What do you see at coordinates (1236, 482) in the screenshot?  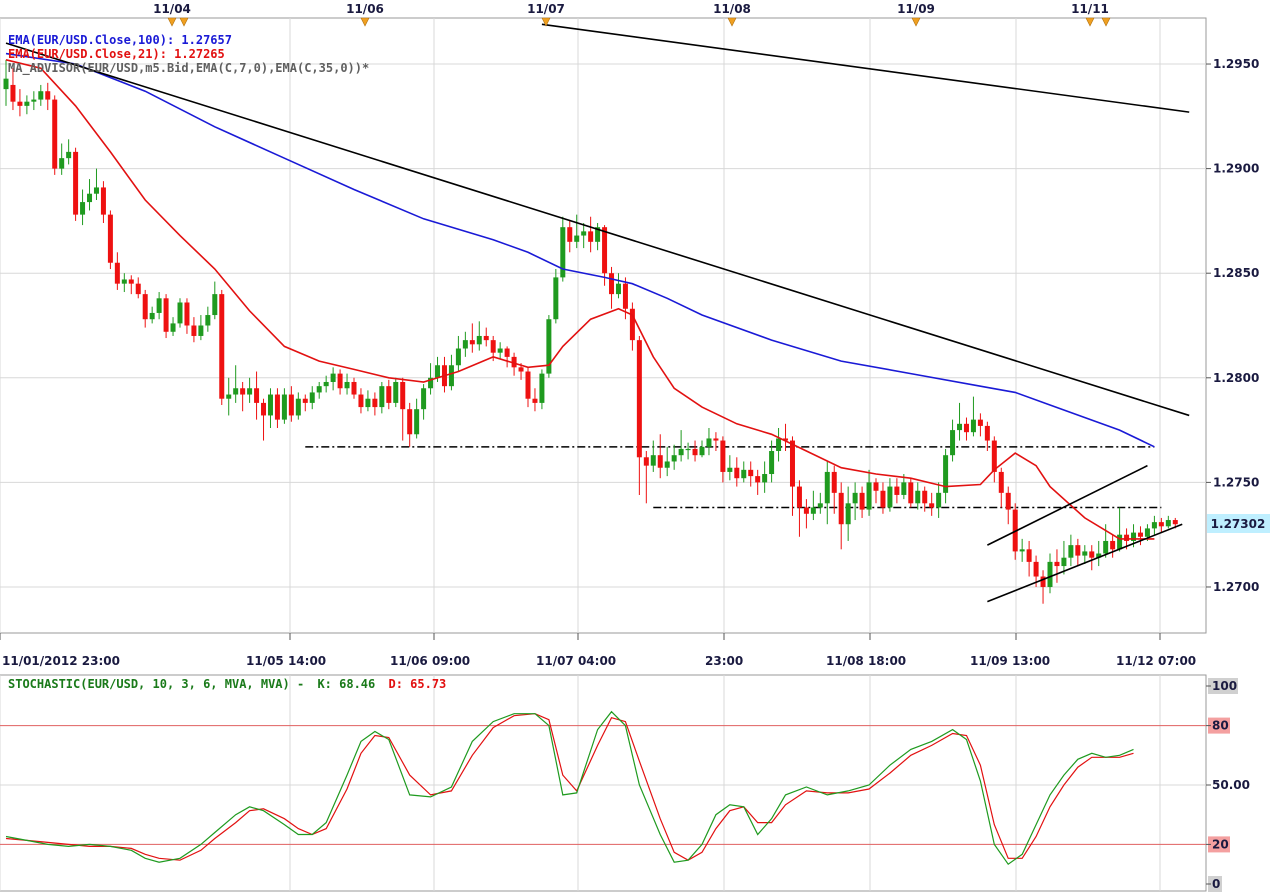 I see `price-tick-label: 1.2750` at bounding box center [1236, 482].